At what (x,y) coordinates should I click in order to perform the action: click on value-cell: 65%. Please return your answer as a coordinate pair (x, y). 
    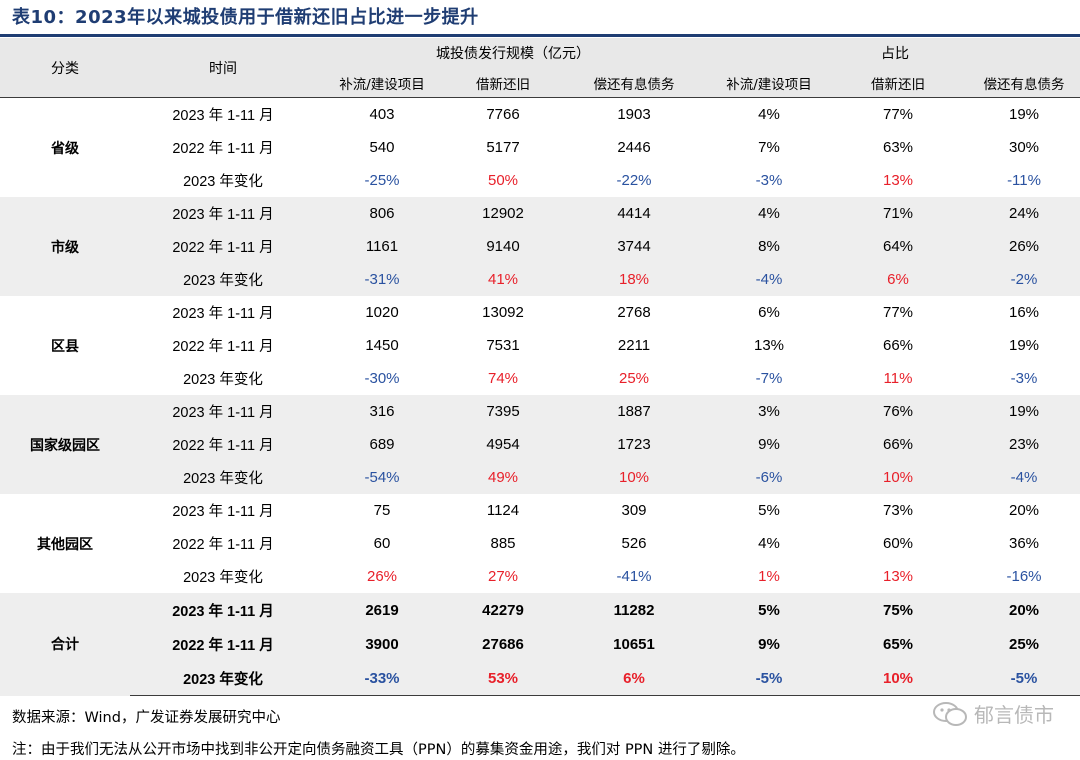
    Looking at the image, I should click on (898, 644).